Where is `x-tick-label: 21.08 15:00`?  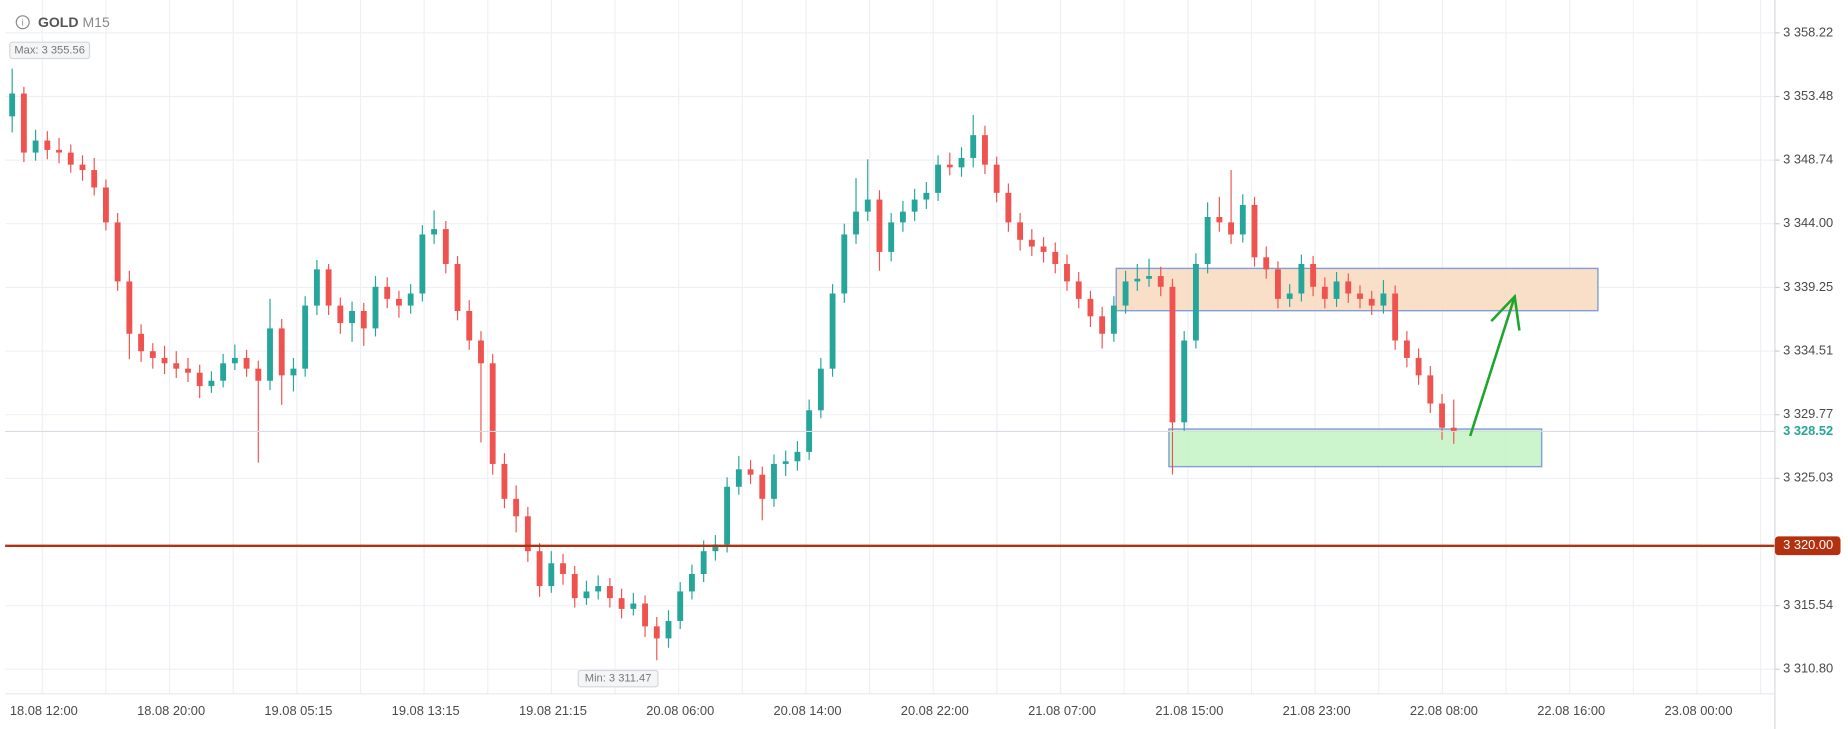 x-tick-label: 21.08 15:00 is located at coordinates (1189, 710).